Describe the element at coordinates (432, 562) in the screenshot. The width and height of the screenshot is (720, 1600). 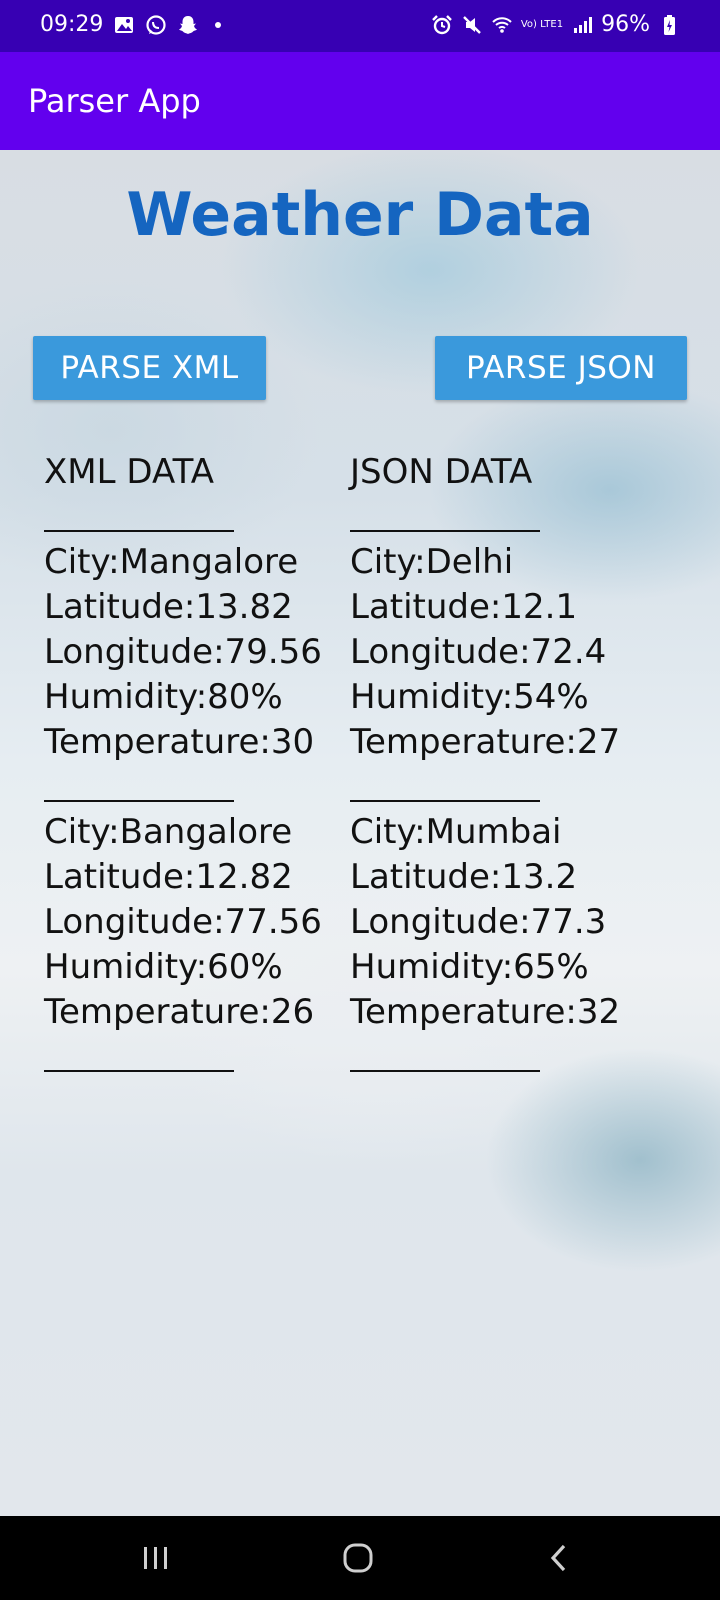
I see `json-city: City:Delhi` at that location.